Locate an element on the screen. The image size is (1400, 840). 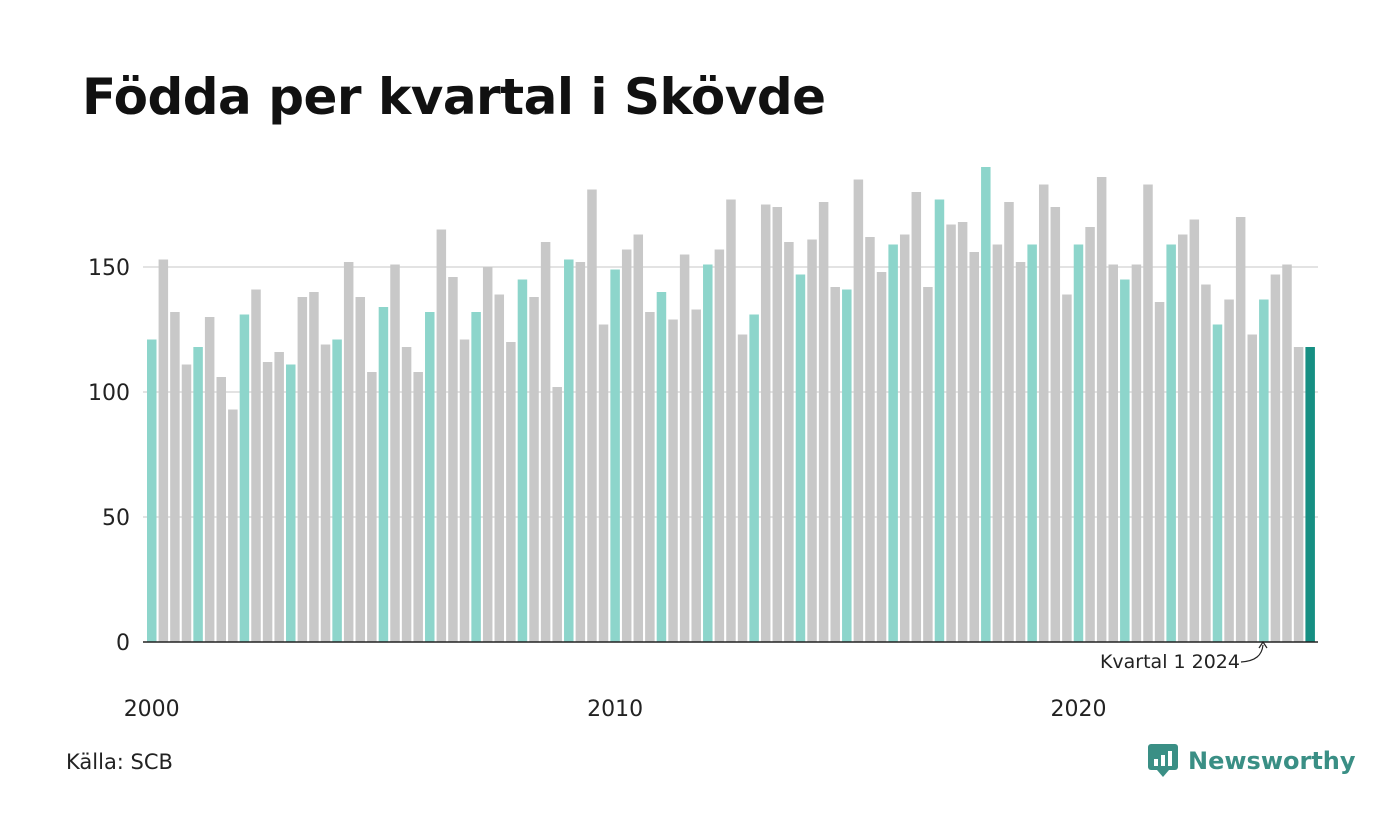
y-tick-label: 100 is located at coordinates (109, 393).